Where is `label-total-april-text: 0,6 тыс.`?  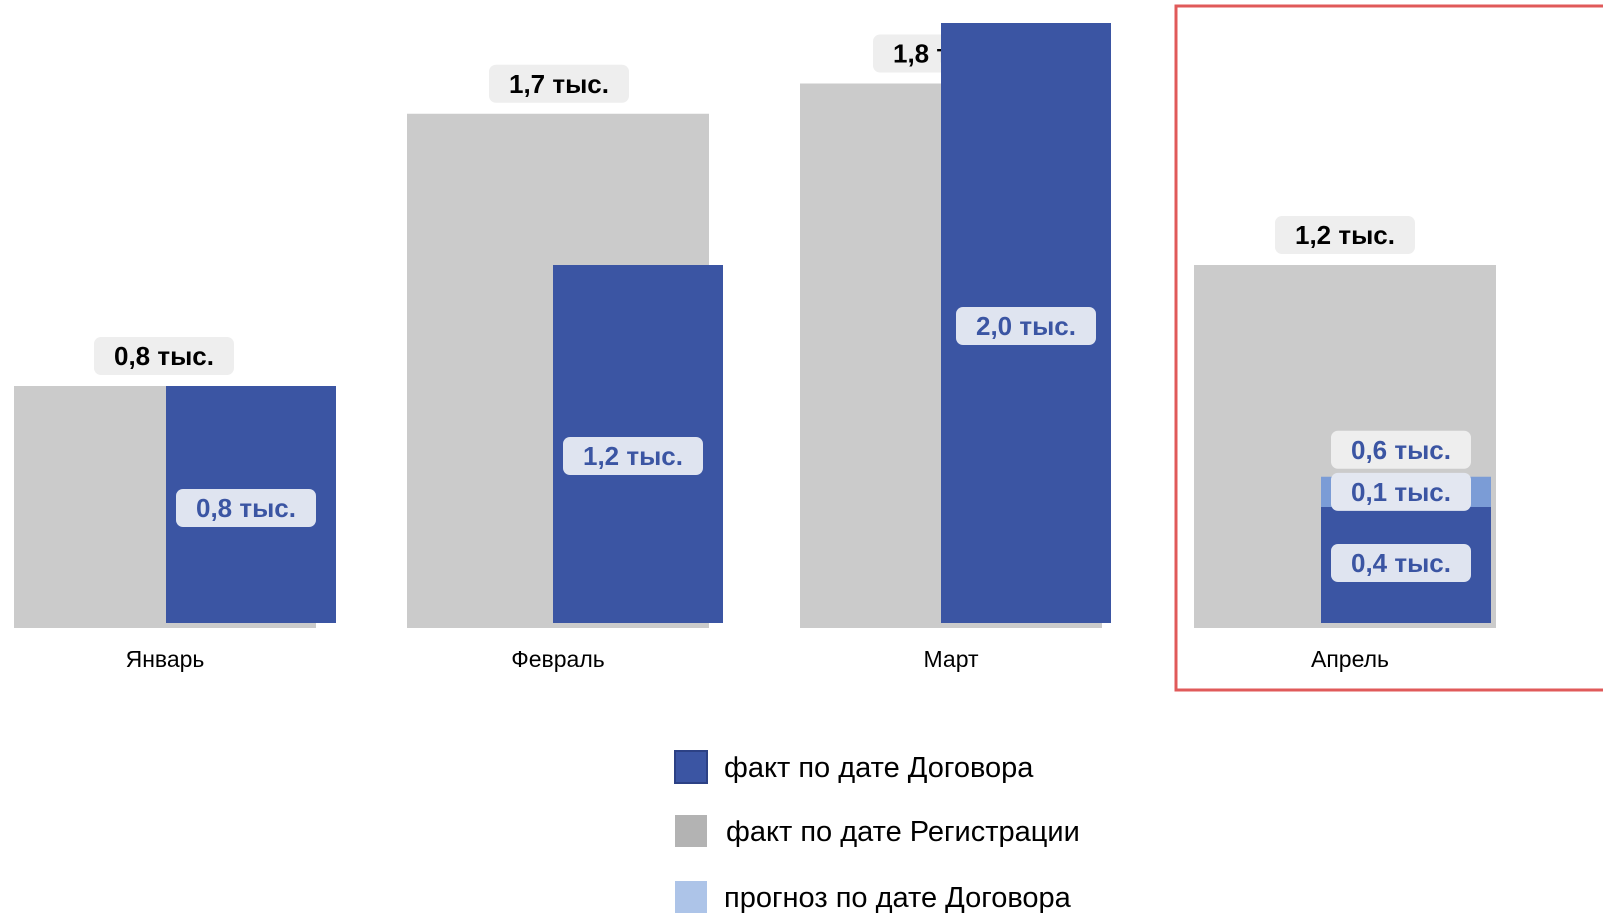 label-total-april-text: 0,6 тыс. is located at coordinates (1401, 450).